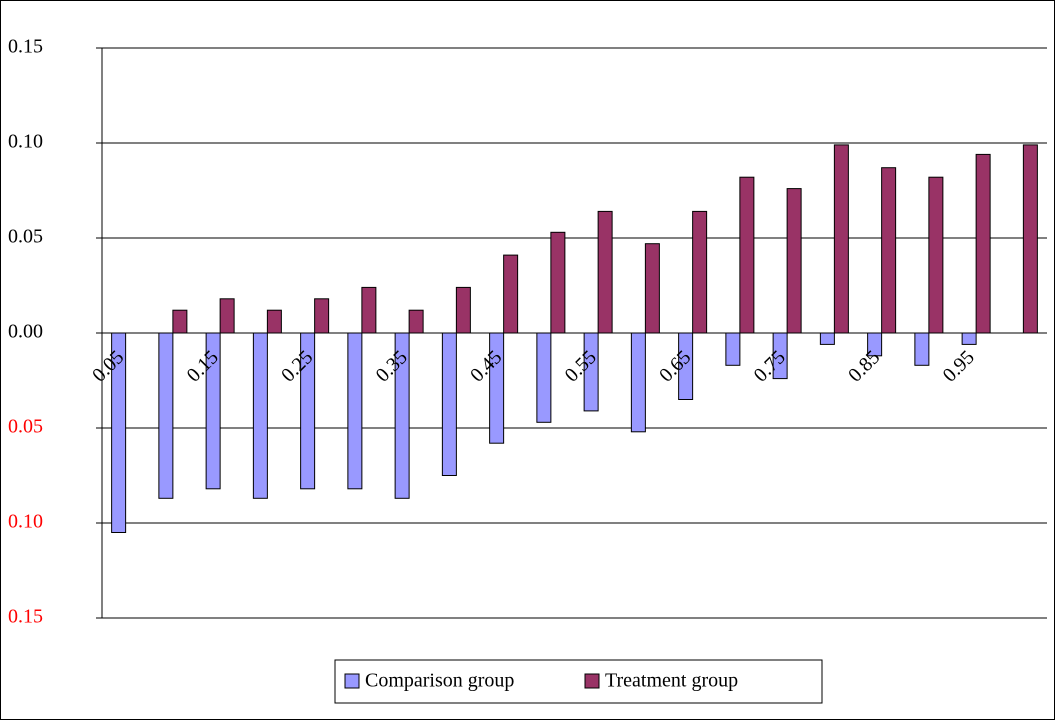 This screenshot has width=1056, height=721. What do you see at coordinates (578, 681) in the screenshot?
I see `legend-box` at bounding box center [578, 681].